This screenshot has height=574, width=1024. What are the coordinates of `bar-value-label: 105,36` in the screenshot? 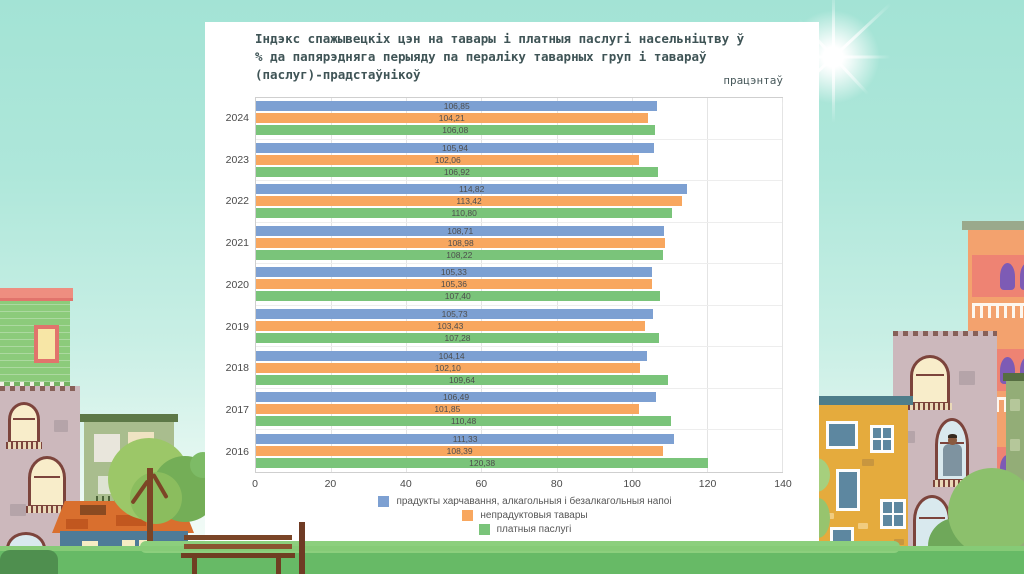 It's located at (453, 284).